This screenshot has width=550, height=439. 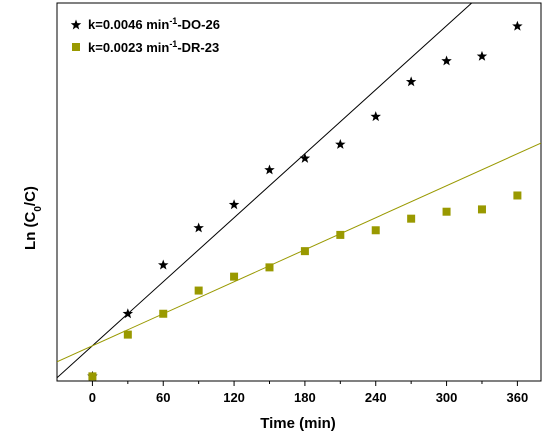 I want to click on x-tick-label-300: 300, so click(x=447, y=397).